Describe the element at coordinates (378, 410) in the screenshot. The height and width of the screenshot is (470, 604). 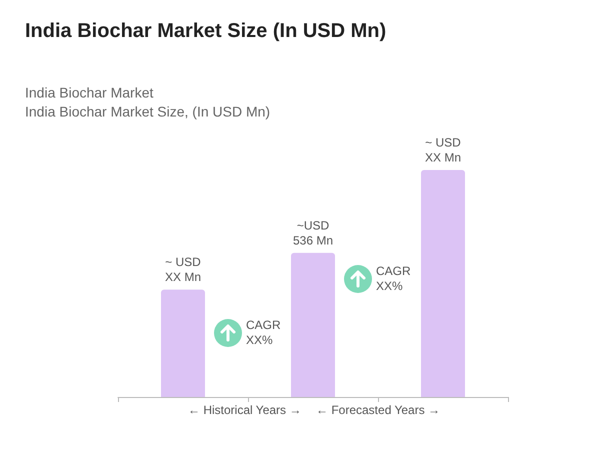
I see `text: ← Forecasted Years →` at that location.